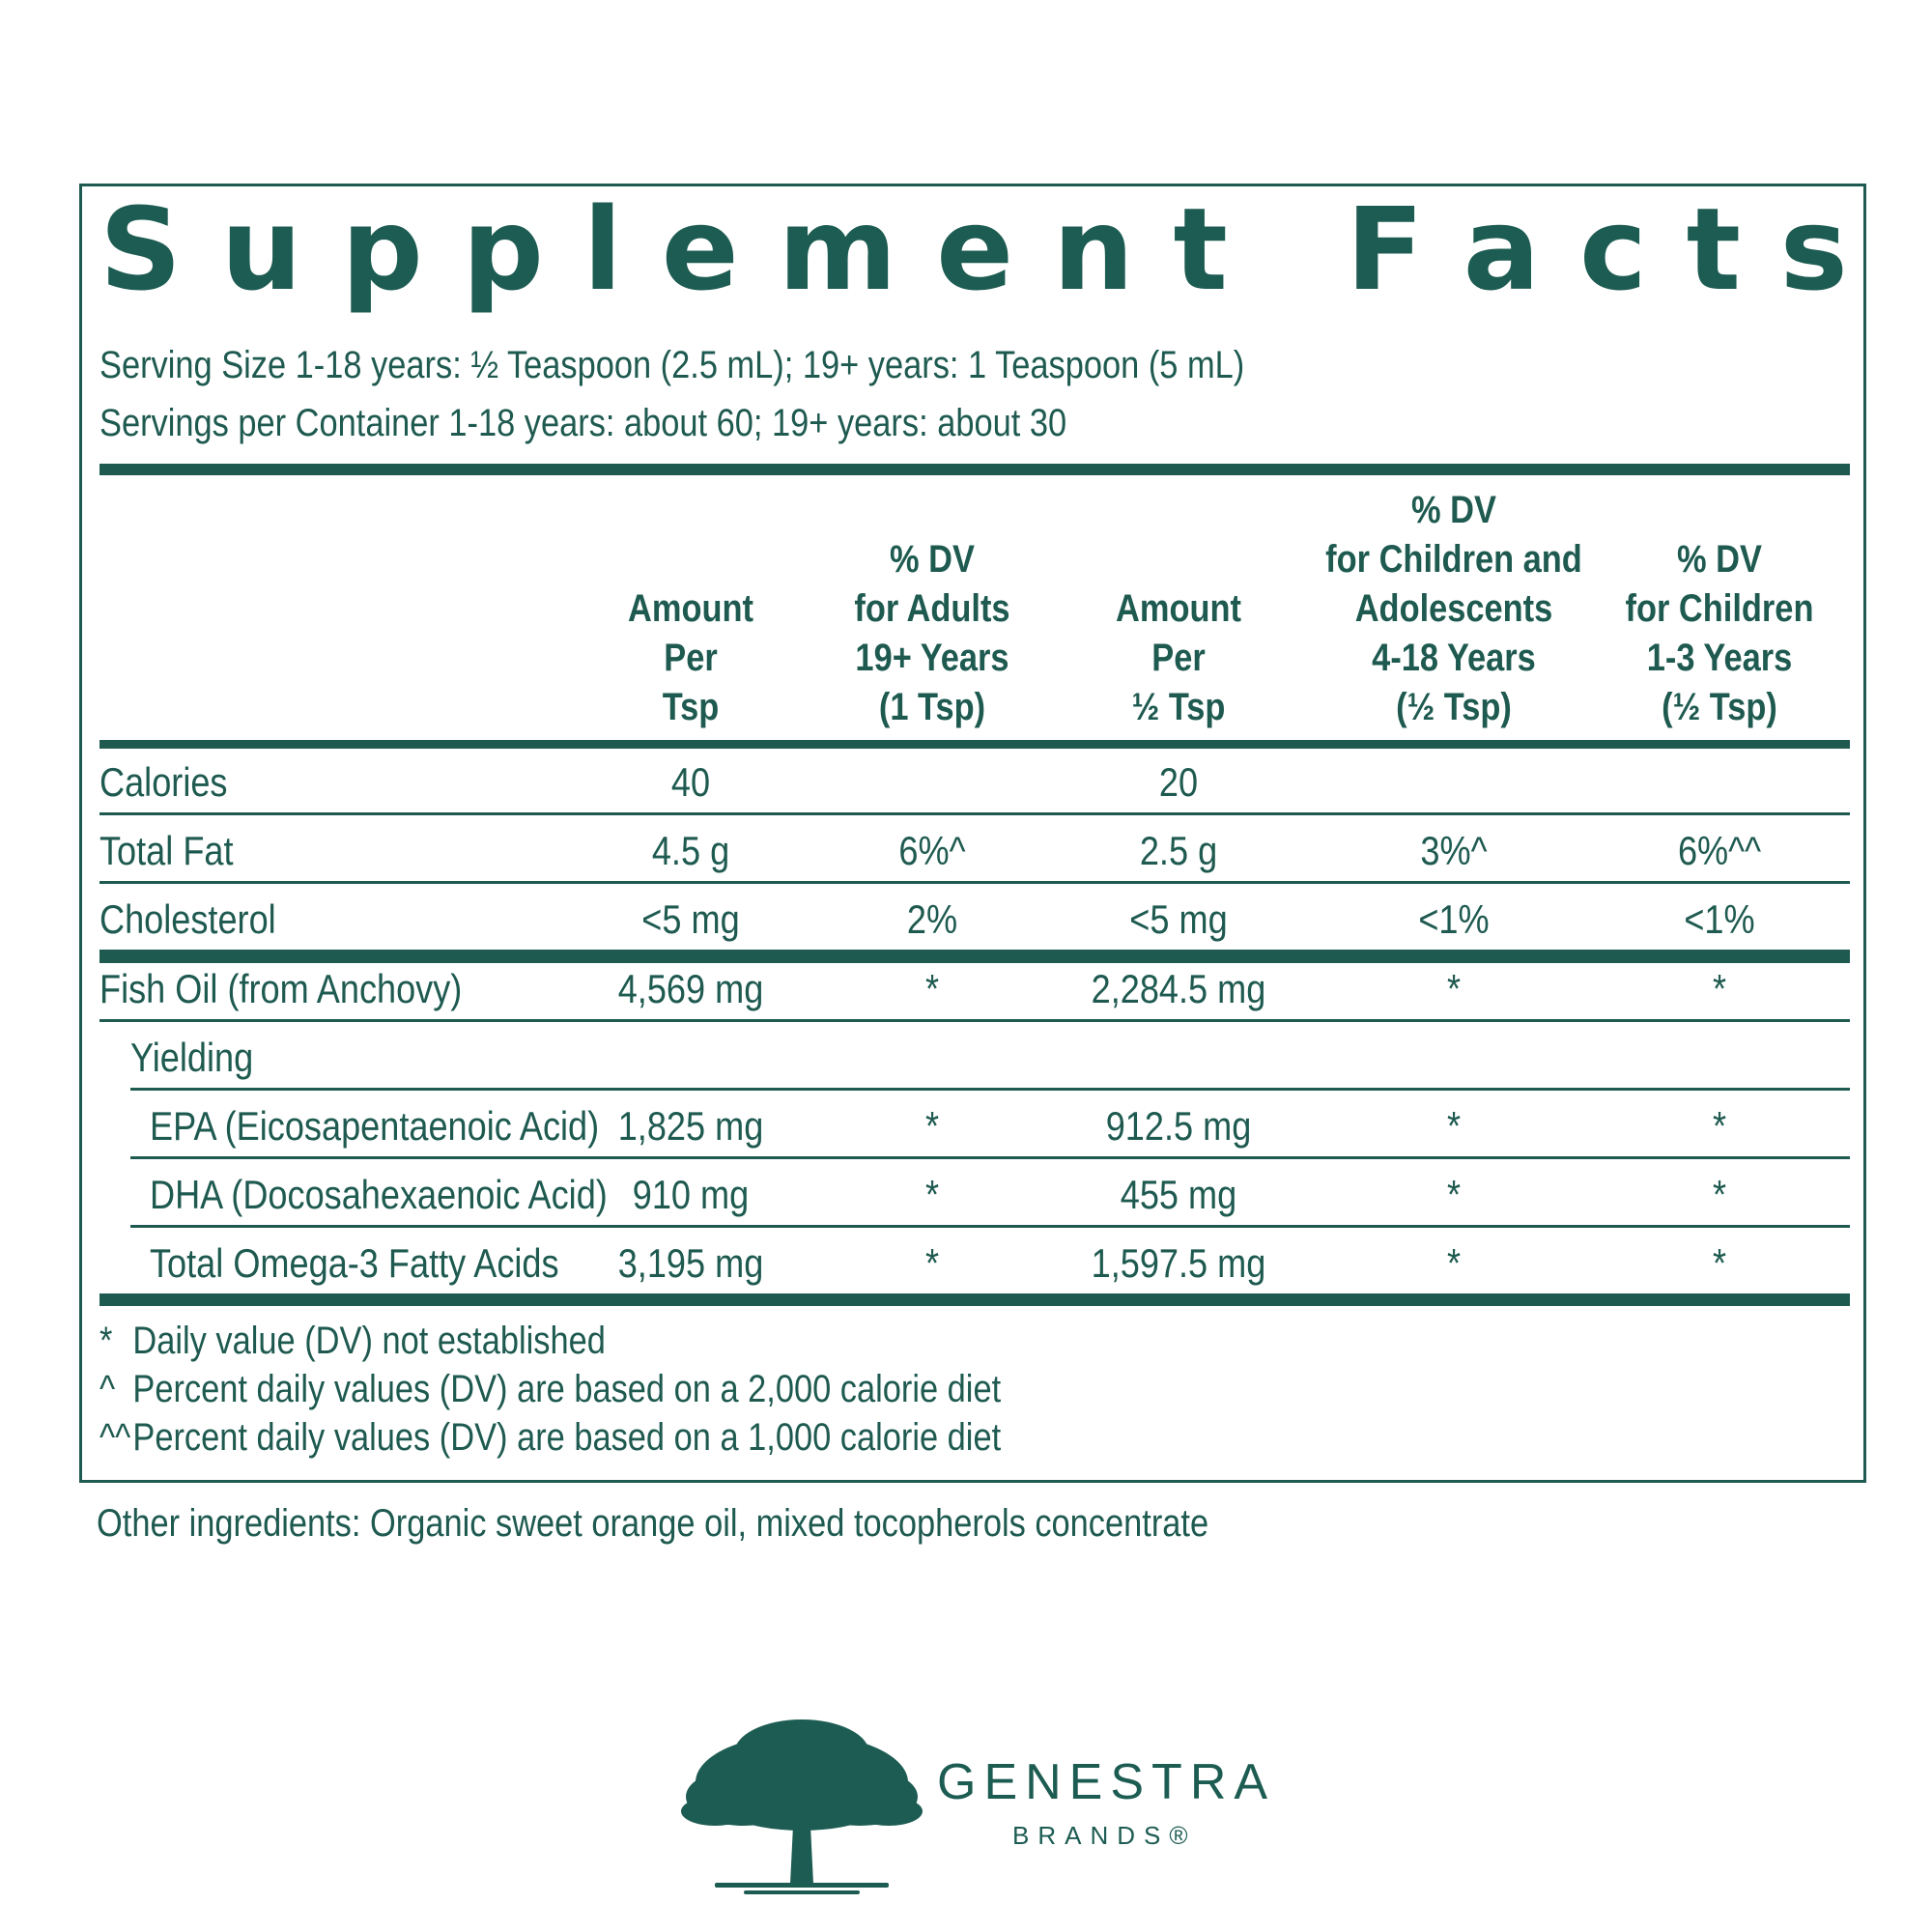 Image resolution: width=1932 pixels, height=1932 pixels. I want to click on column-header-line: 1-3 Years, so click(1719, 658).